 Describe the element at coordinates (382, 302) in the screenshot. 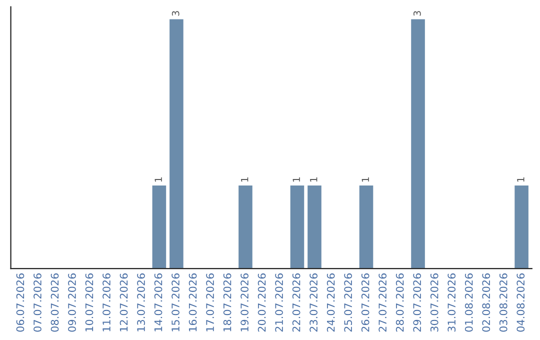

I see `x-tick-label: 27.07.2026` at that location.